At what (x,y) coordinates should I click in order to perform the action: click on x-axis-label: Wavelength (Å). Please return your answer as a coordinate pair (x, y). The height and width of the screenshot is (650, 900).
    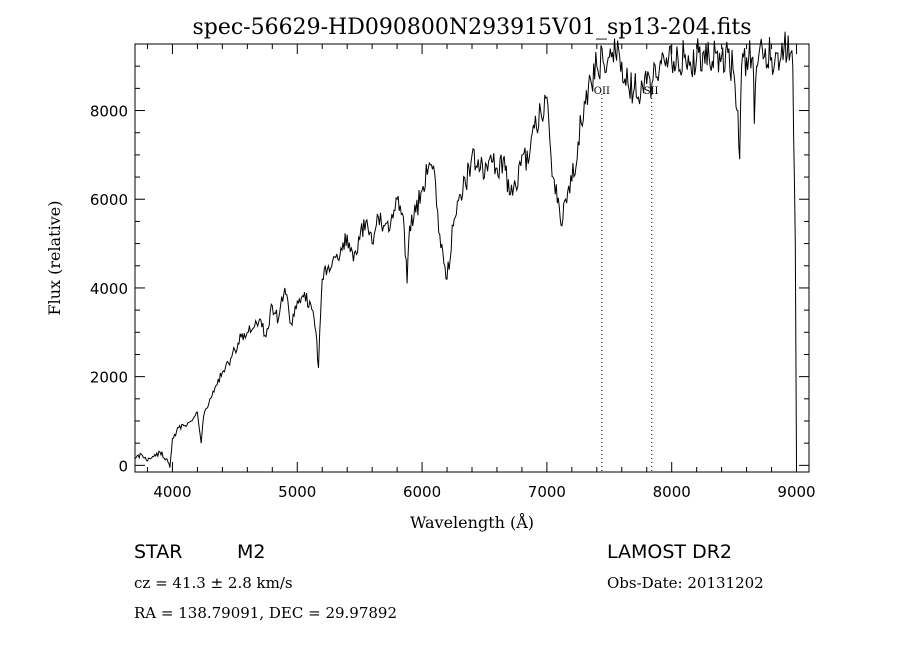
    Looking at the image, I should click on (472, 522).